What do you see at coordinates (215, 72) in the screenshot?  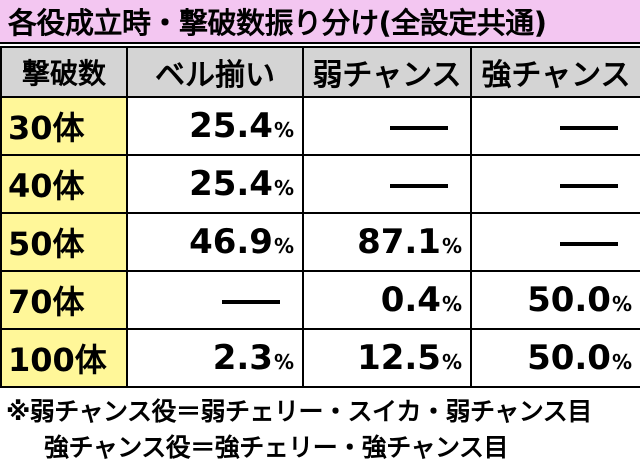 I see `header-bell: ベル揃い` at bounding box center [215, 72].